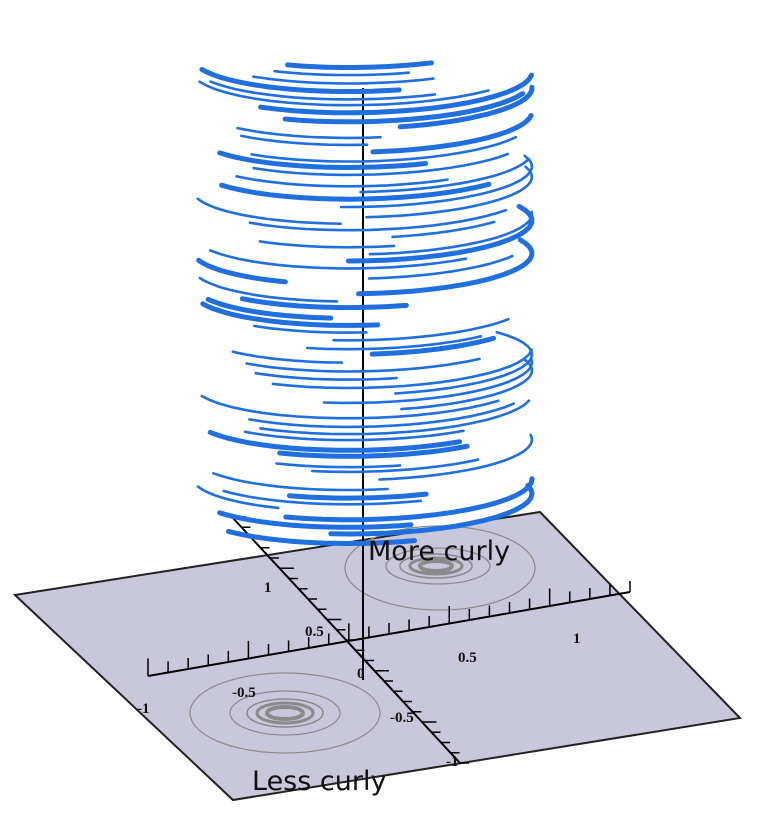  I want to click on y-tick-label-1: 1, so click(268, 588).